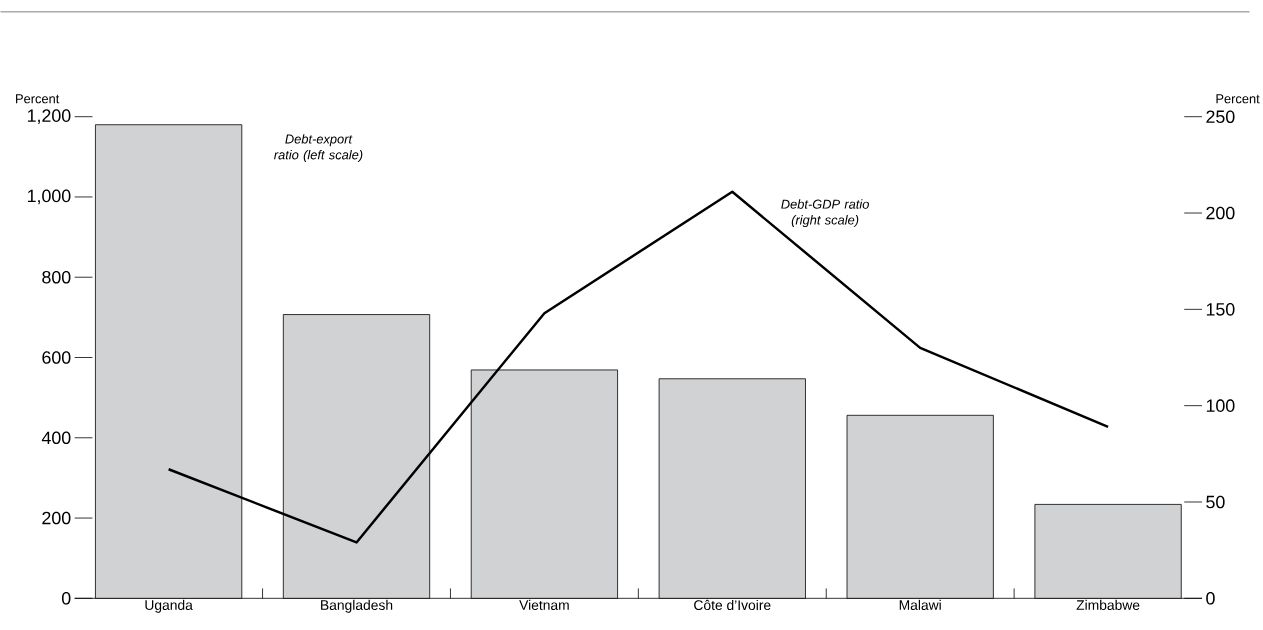  What do you see at coordinates (920, 605) in the screenshot?
I see `x-tick-label: Malawi` at bounding box center [920, 605].